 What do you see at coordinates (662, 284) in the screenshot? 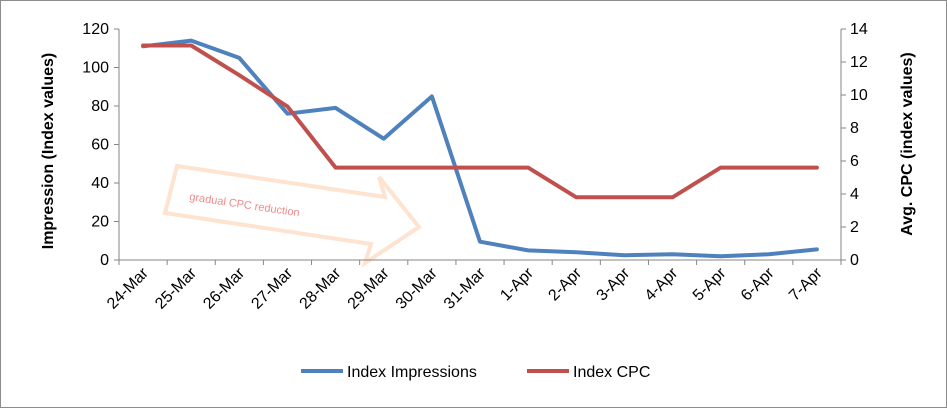
I see `x-tick-label: 4-Apr` at bounding box center [662, 284].